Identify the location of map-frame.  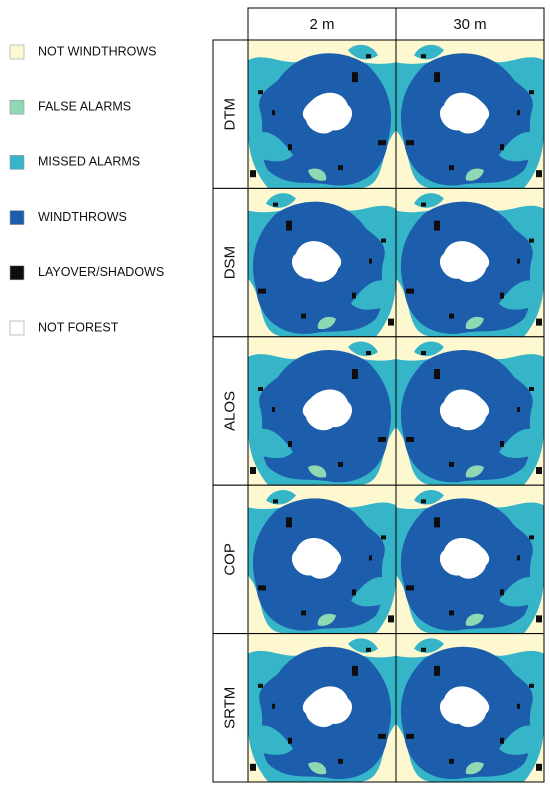
(470, 708).